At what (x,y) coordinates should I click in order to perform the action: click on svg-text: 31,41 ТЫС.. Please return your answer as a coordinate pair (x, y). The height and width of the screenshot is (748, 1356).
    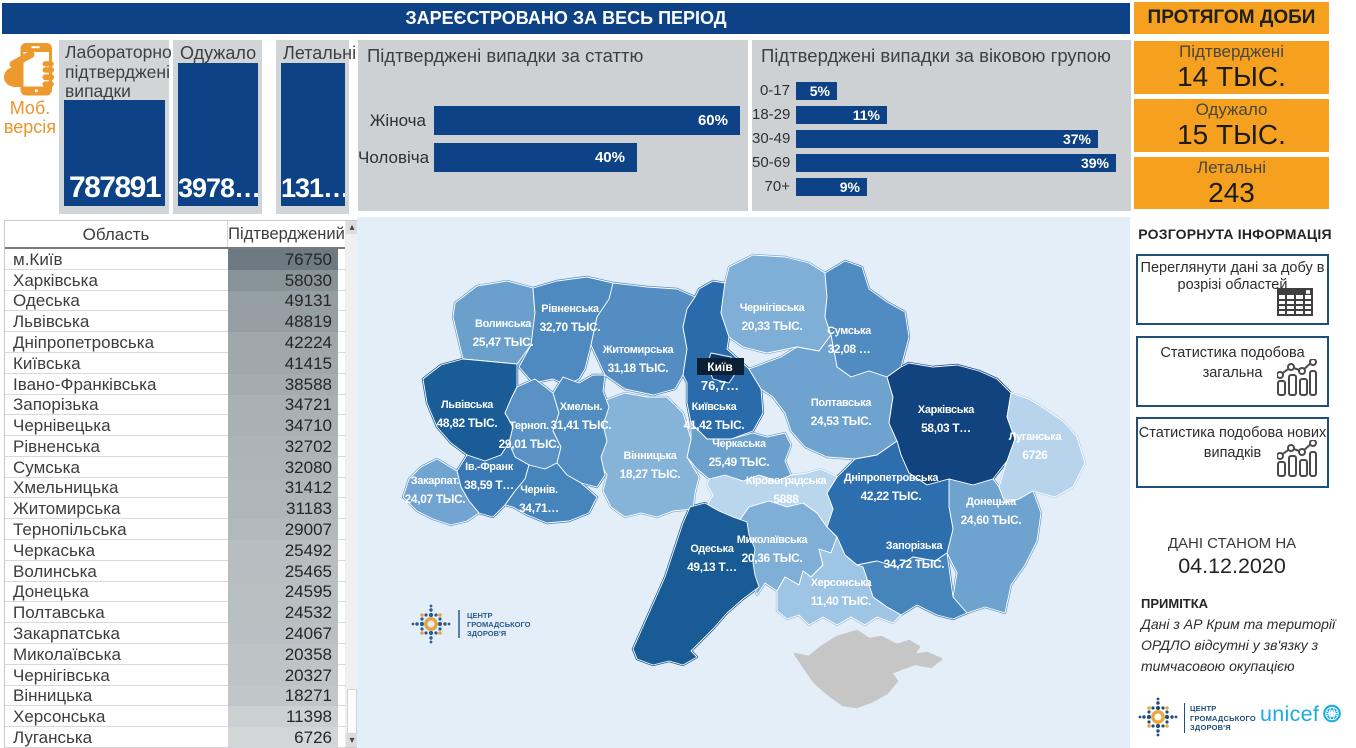
    Looking at the image, I should click on (581, 425).